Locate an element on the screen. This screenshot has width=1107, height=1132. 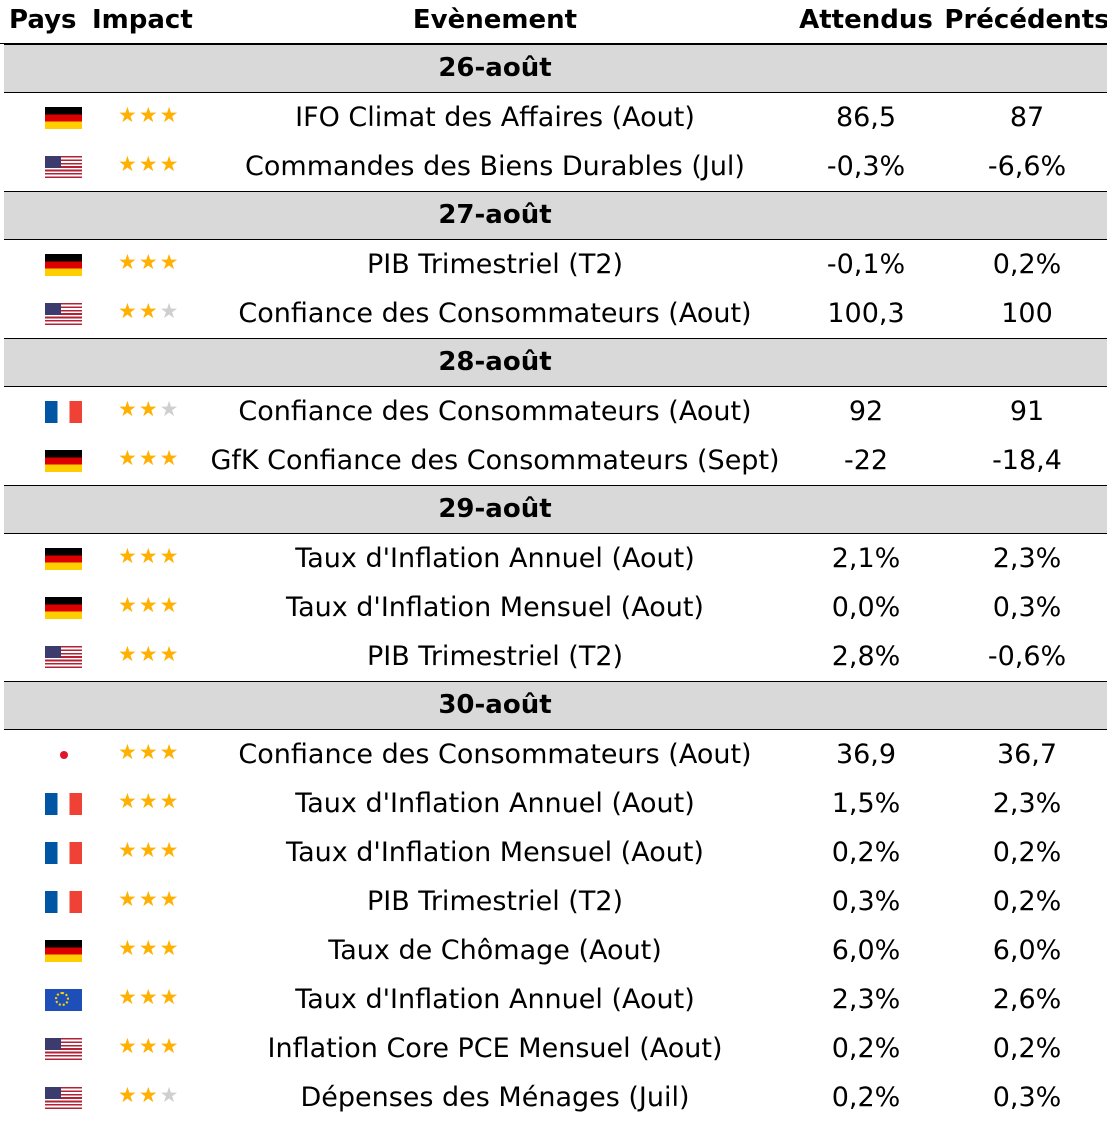
previous-value: 91 is located at coordinates (1027, 411).